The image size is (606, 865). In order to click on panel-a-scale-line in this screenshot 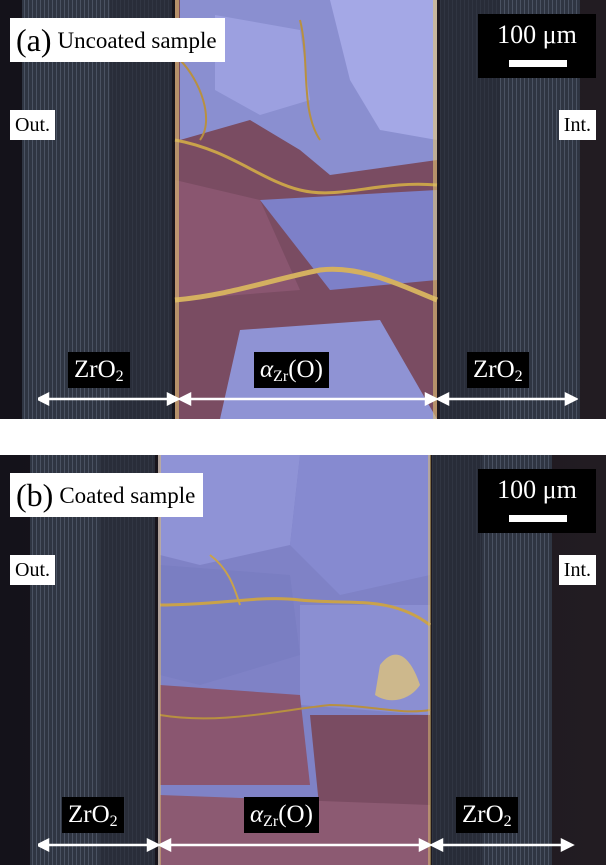, I will do `click(538, 63)`.